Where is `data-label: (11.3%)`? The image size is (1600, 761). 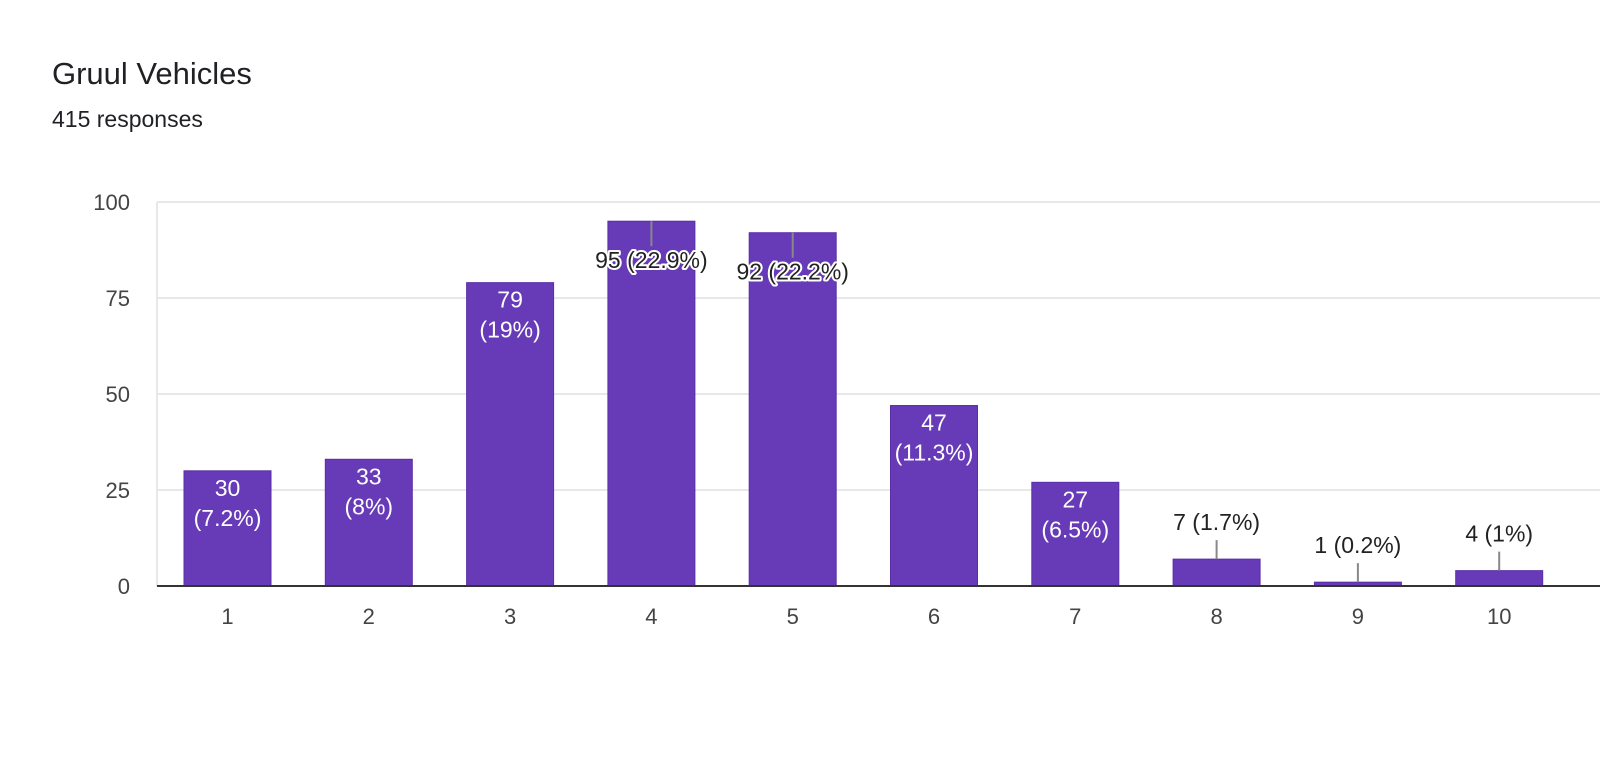 data-label: (11.3%) is located at coordinates (934, 453).